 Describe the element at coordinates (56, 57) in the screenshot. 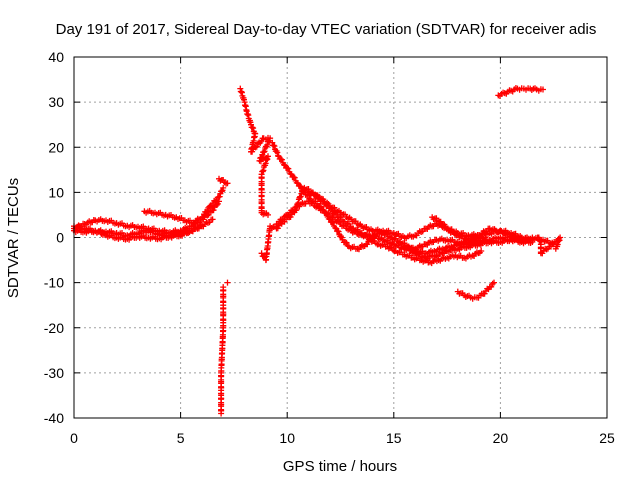

I see `y-tick-label: 40` at that location.